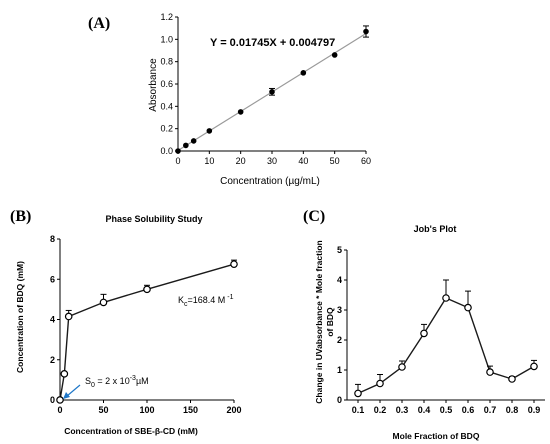 This screenshot has height=444, width=550. I want to click on panel-b-y-axis-label: Concentration of BDQ (mM), so click(20, 317).